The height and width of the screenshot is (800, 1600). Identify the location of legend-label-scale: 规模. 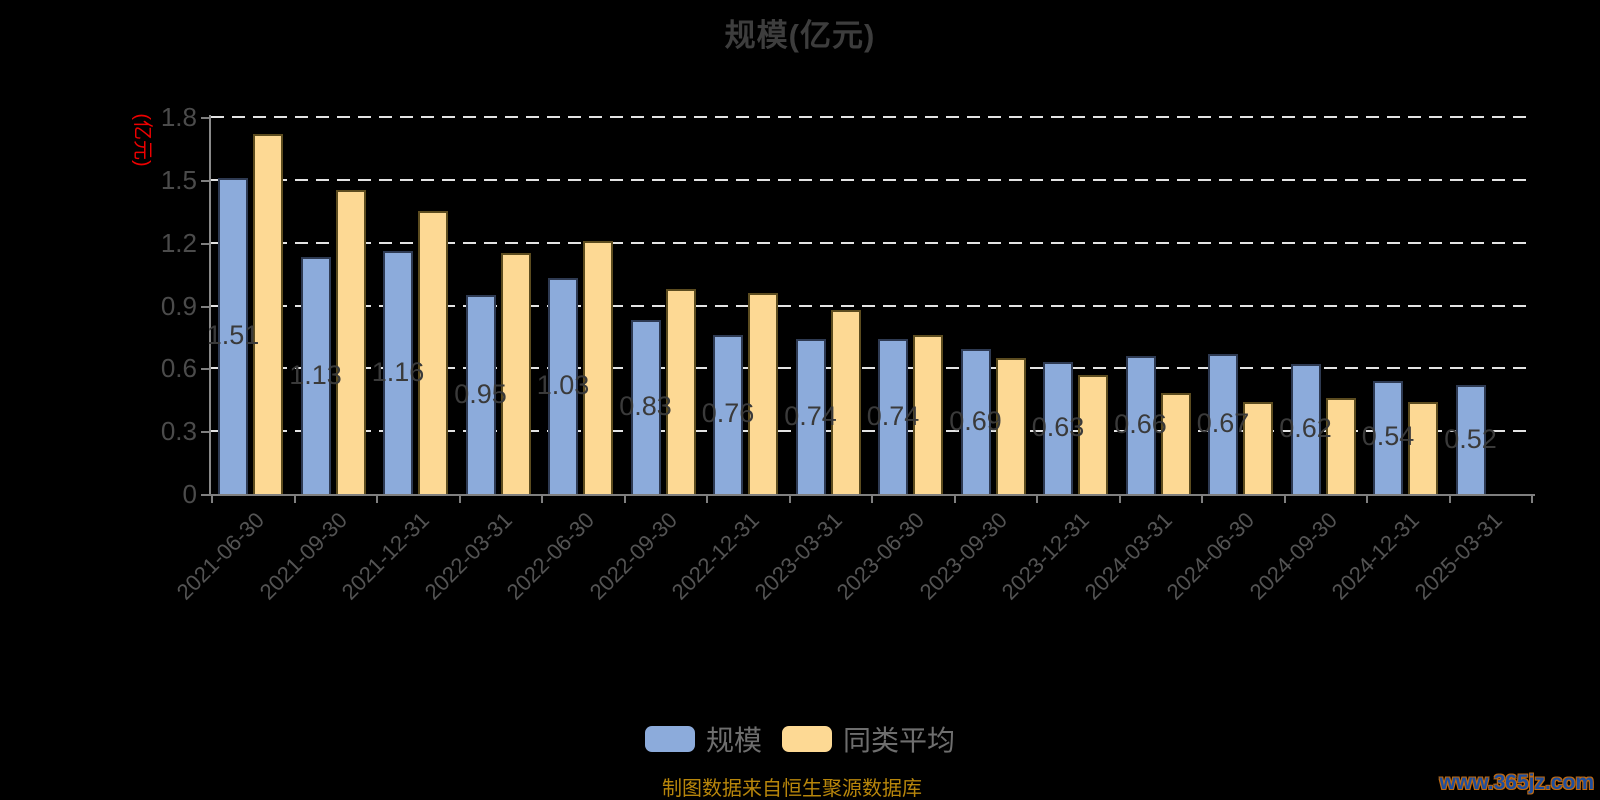
(733, 740).